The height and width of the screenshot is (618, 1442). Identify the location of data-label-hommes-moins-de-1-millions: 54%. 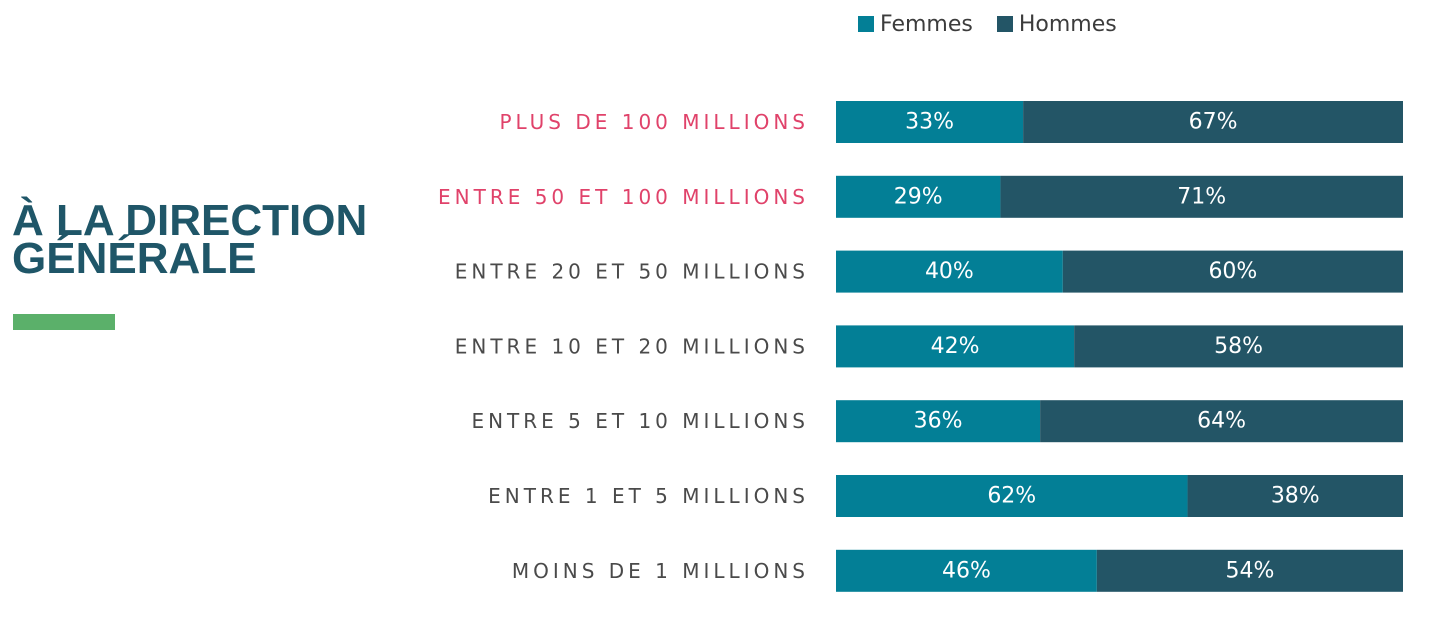
(1249, 570).